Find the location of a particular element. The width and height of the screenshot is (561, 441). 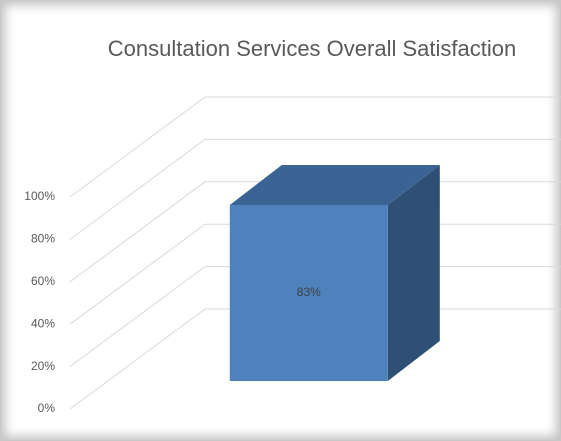

data-label: 83% is located at coordinates (309, 292).